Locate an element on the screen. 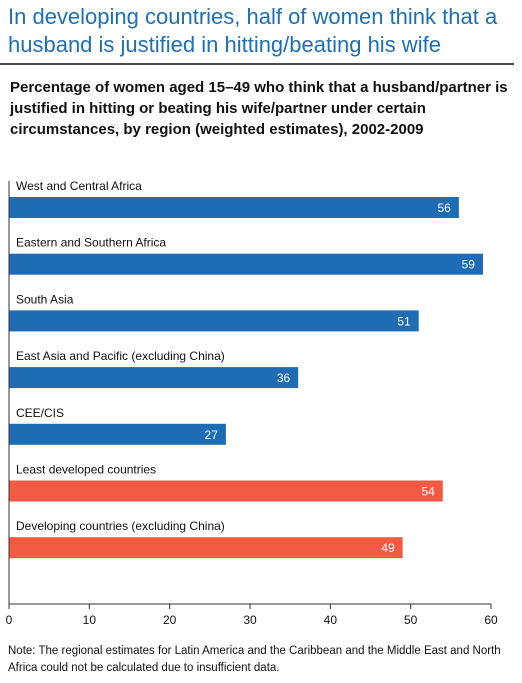  x-tick-label: 30 is located at coordinates (250, 620).